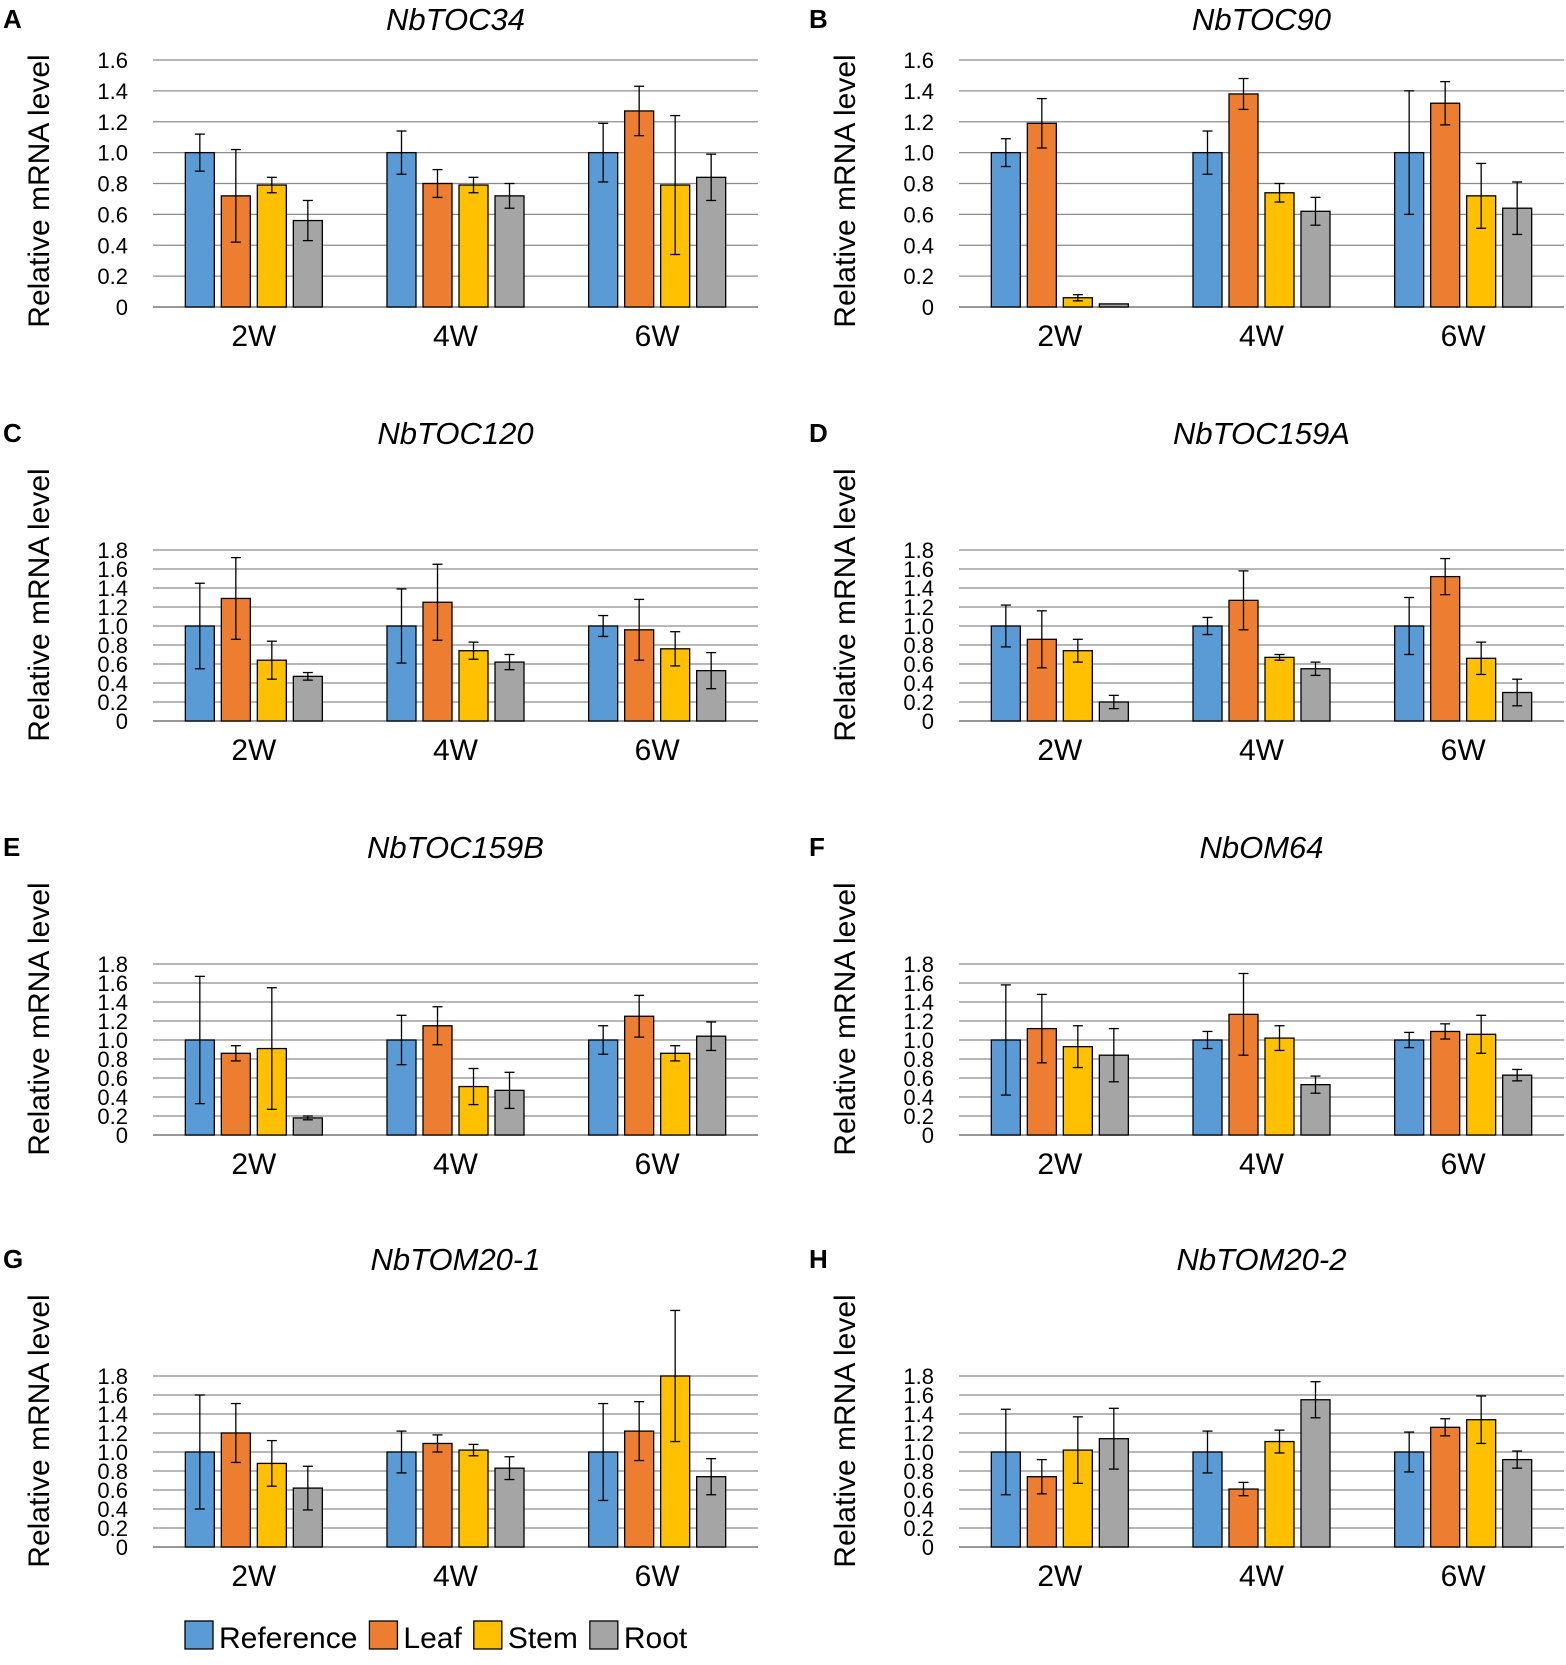 Image resolution: width=1566 pixels, height=1665 pixels. I want to click on chart-title: NbTOC90, so click(1261, 19).